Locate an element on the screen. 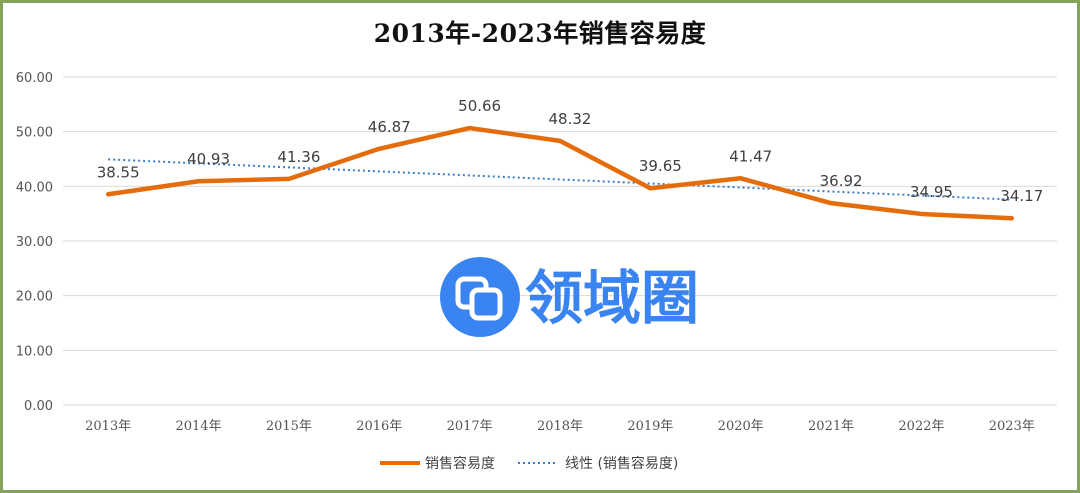 The image size is (1080, 493). y-tick-label: 40.00 is located at coordinates (34, 187).